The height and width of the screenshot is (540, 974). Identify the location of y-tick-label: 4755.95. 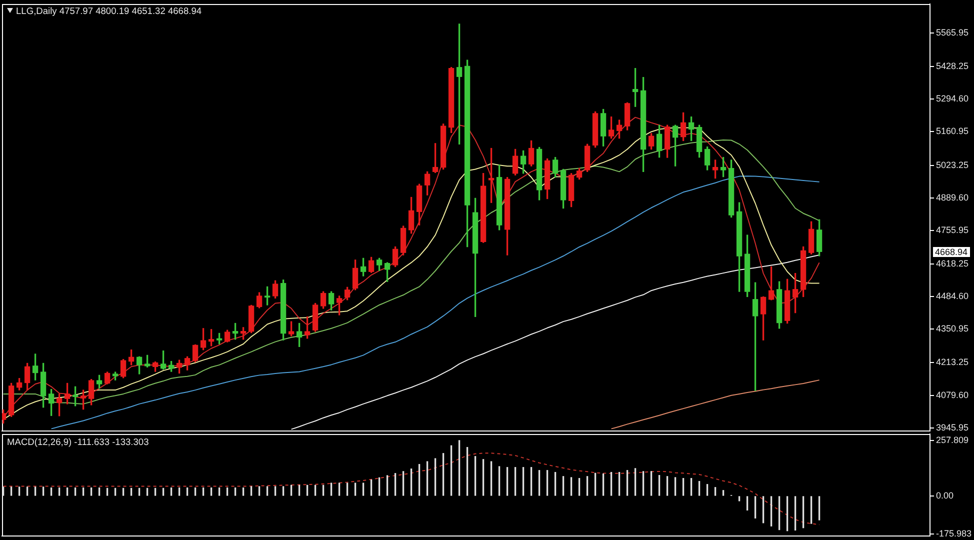
(952, 229).